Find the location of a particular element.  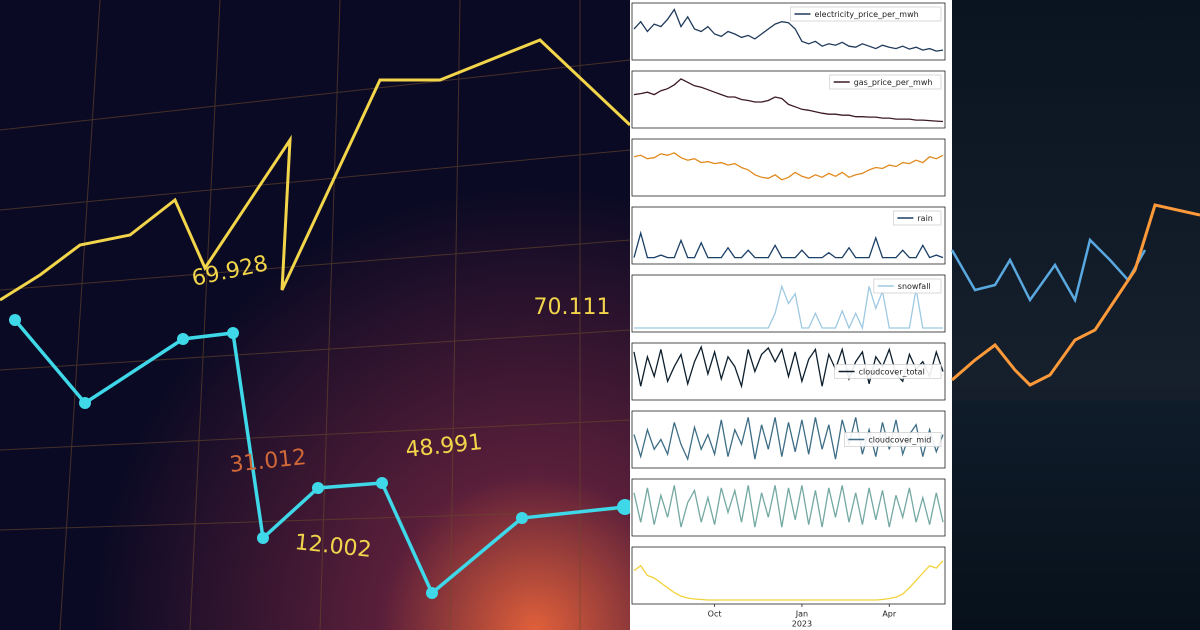

right-floor is located at coordinates (1076, 515).